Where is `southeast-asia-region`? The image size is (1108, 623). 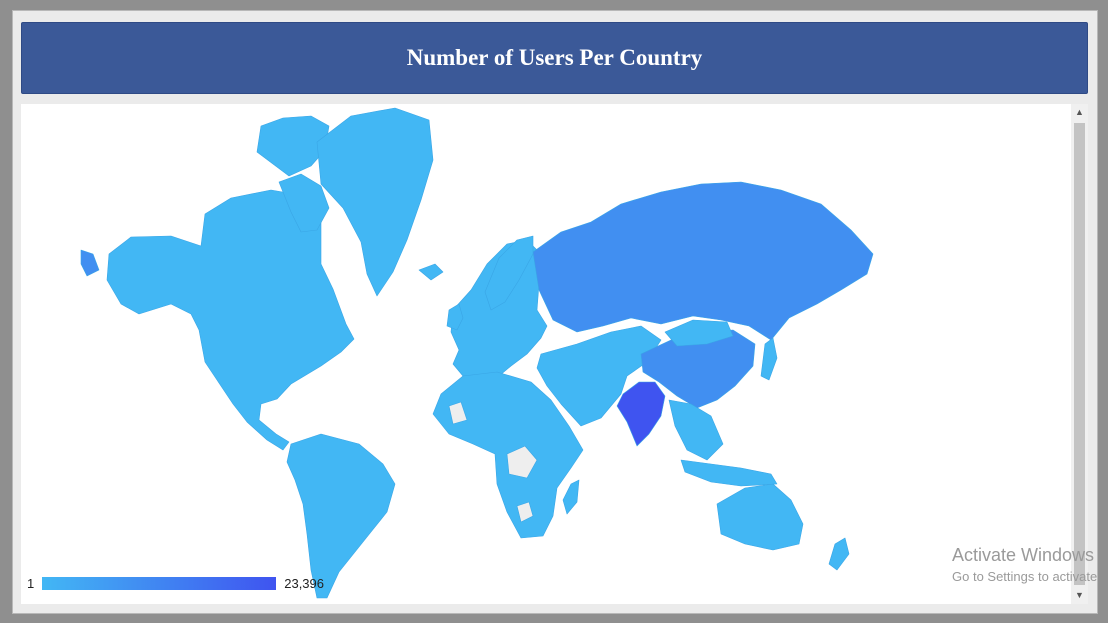
southeast-asia-region is located at coordinates (696, 430).